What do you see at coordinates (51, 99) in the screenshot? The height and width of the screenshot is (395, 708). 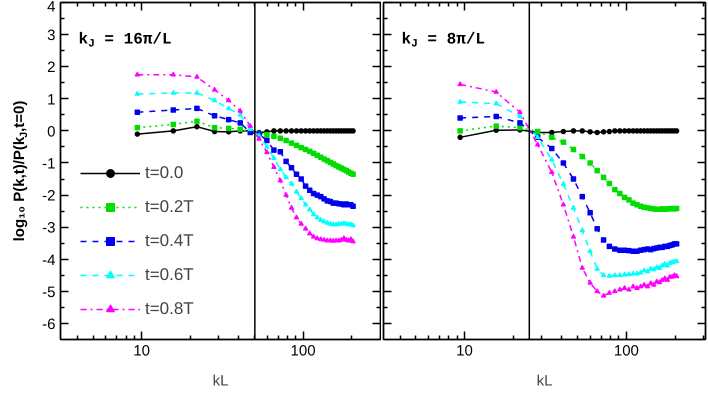 I see `y-tick-label: 1` at bounding box center [51, 99].